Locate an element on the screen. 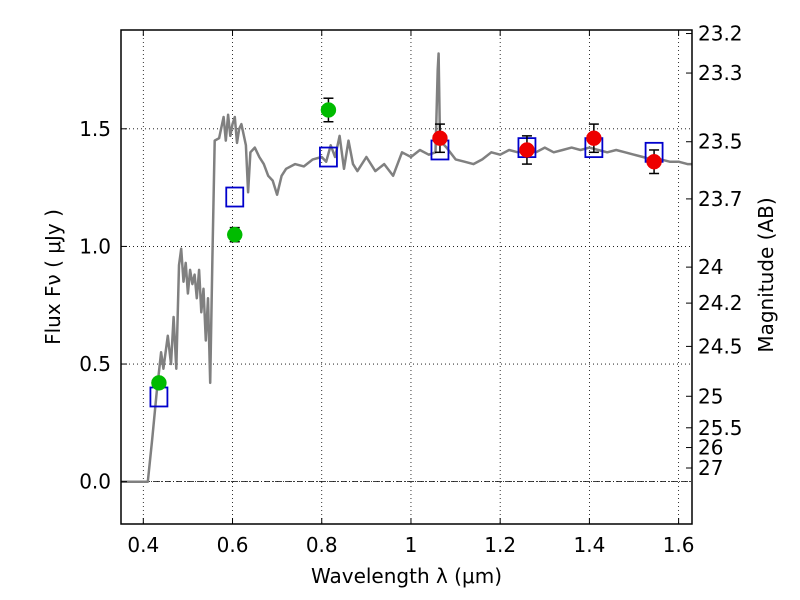 The height and width of the screenshot is (600, 800). right-tick-label: 24 is located at coordinates (710, 267).